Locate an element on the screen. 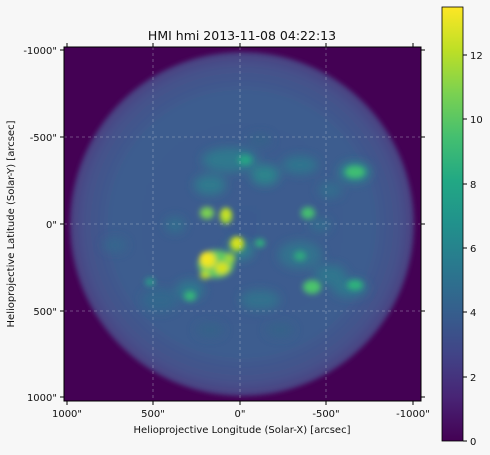 The width and height of the screenshot is (490, 455). colorbar-tick-label: 0 is located at coordinates (473, 442).